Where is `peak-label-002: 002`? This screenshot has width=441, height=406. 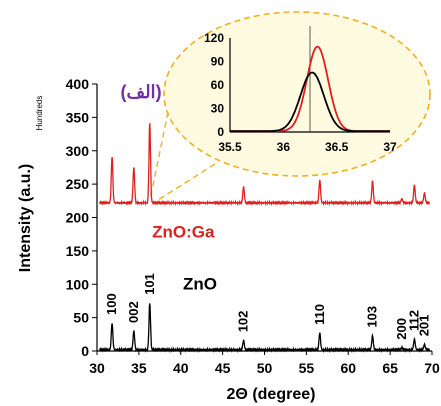
peak-label-002: 002 is located at coordinates (133, 312).